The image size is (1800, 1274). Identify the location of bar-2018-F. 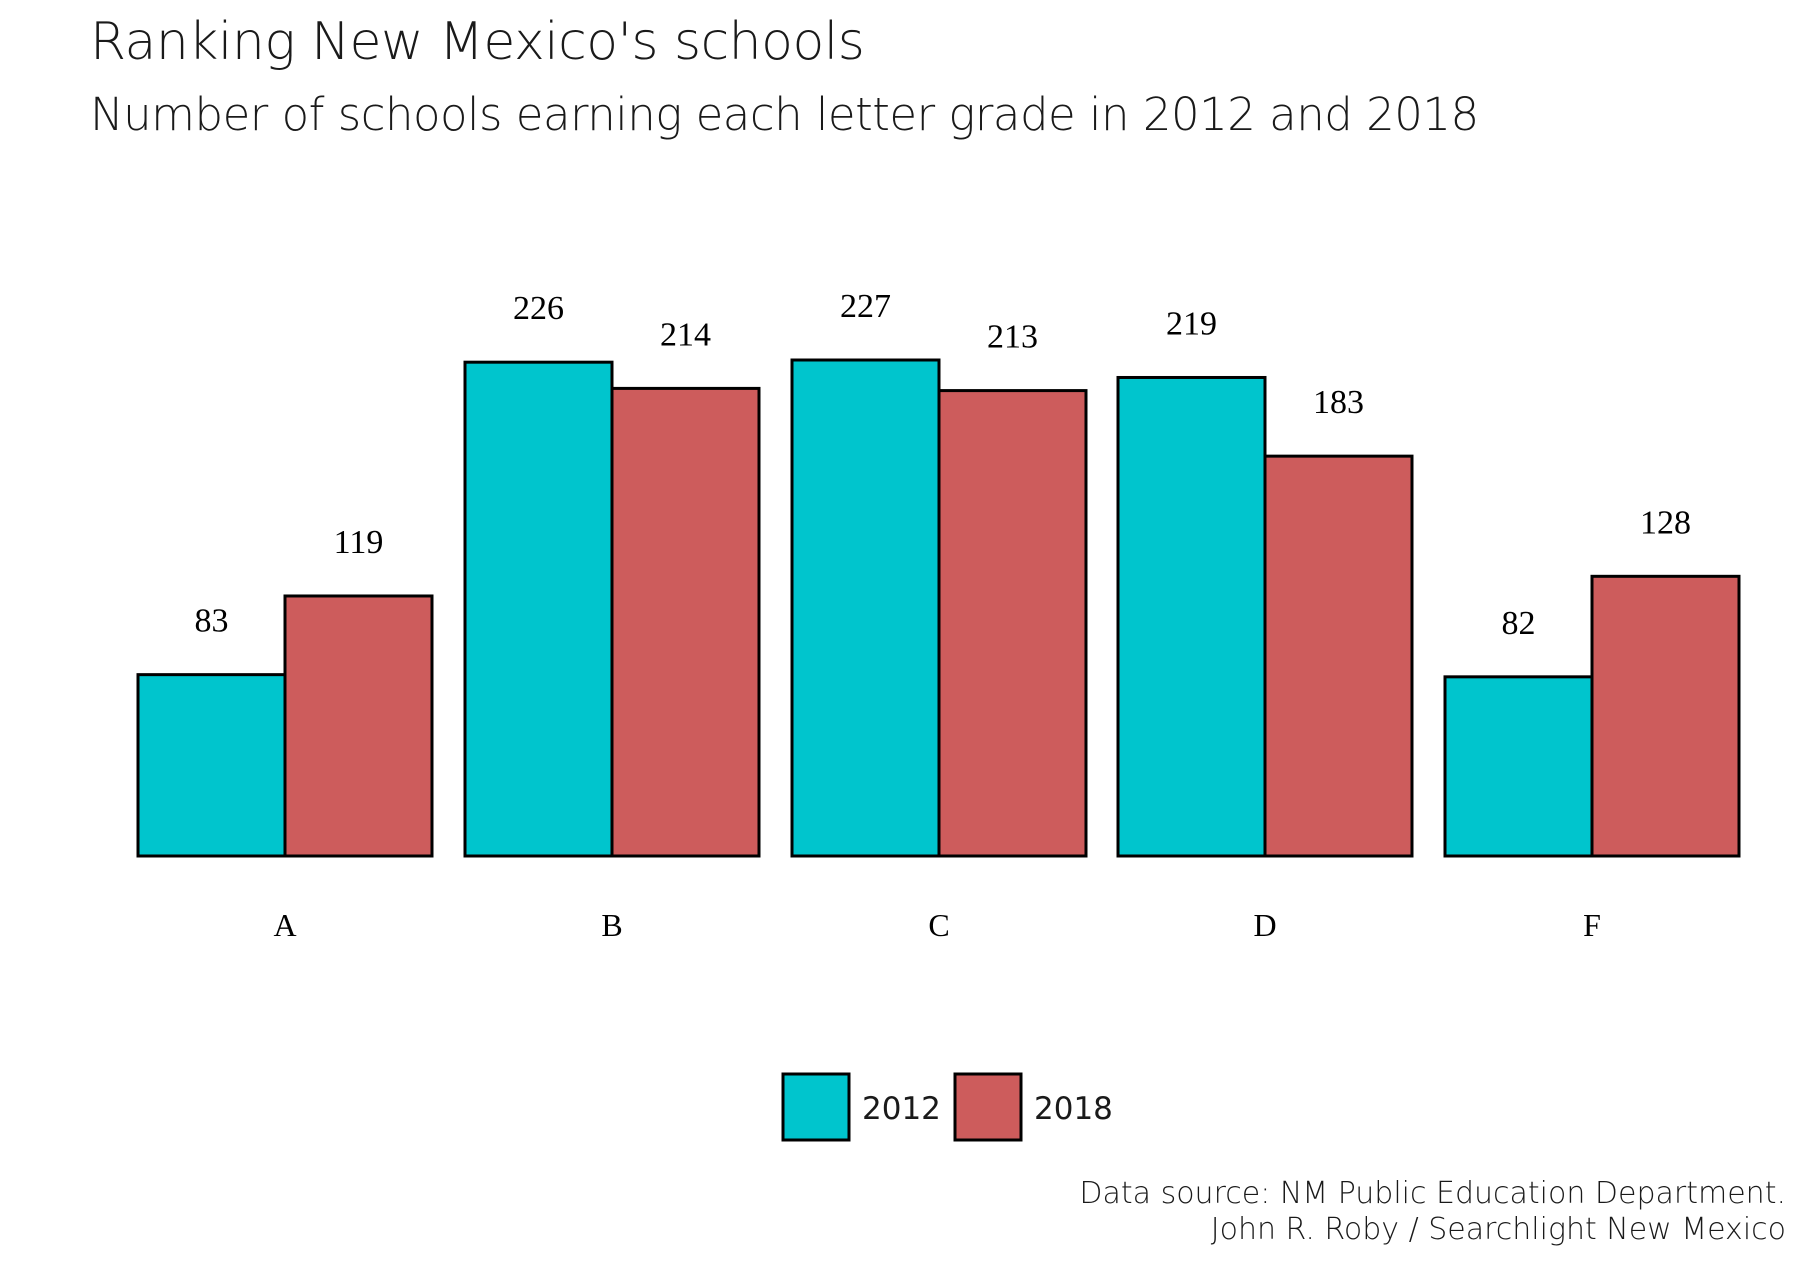
(1665, 716).